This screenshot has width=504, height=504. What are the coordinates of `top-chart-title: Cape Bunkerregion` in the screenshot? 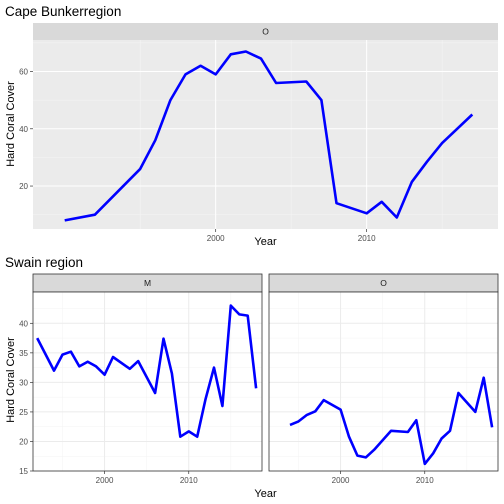 It's located at (63, 11).